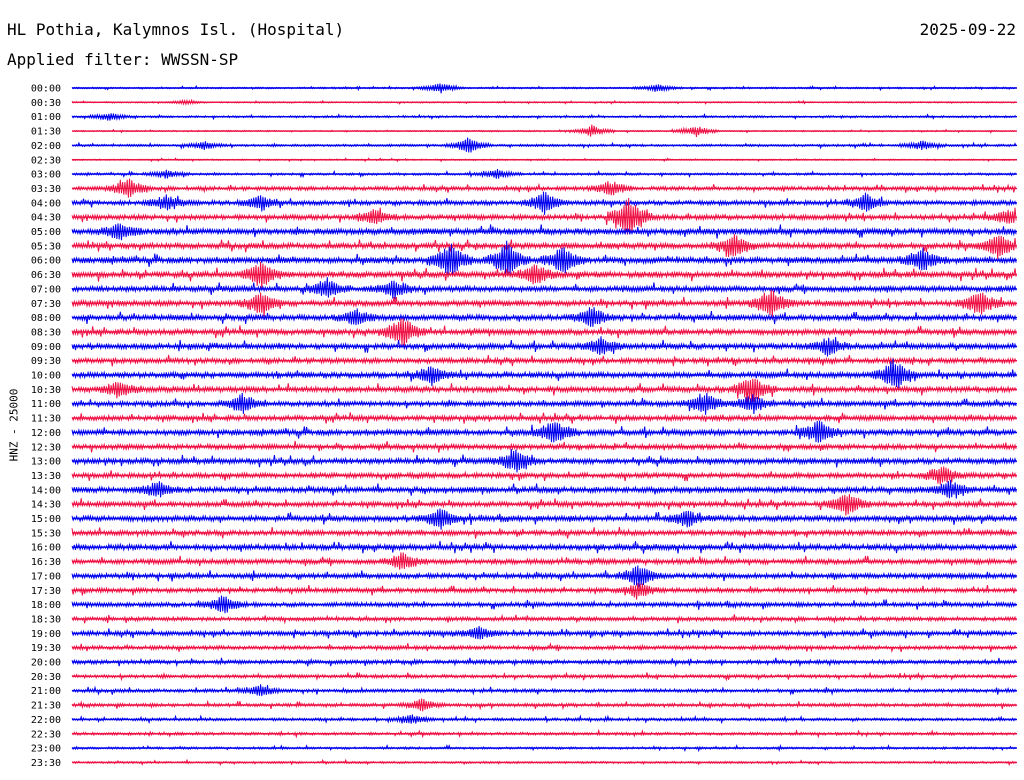 Image resolution: width=1024 pixels, height=780 pixels. Describe the element at coordinates (46, 533) in the screenshot. I see `time-label: 15:30` at that location.